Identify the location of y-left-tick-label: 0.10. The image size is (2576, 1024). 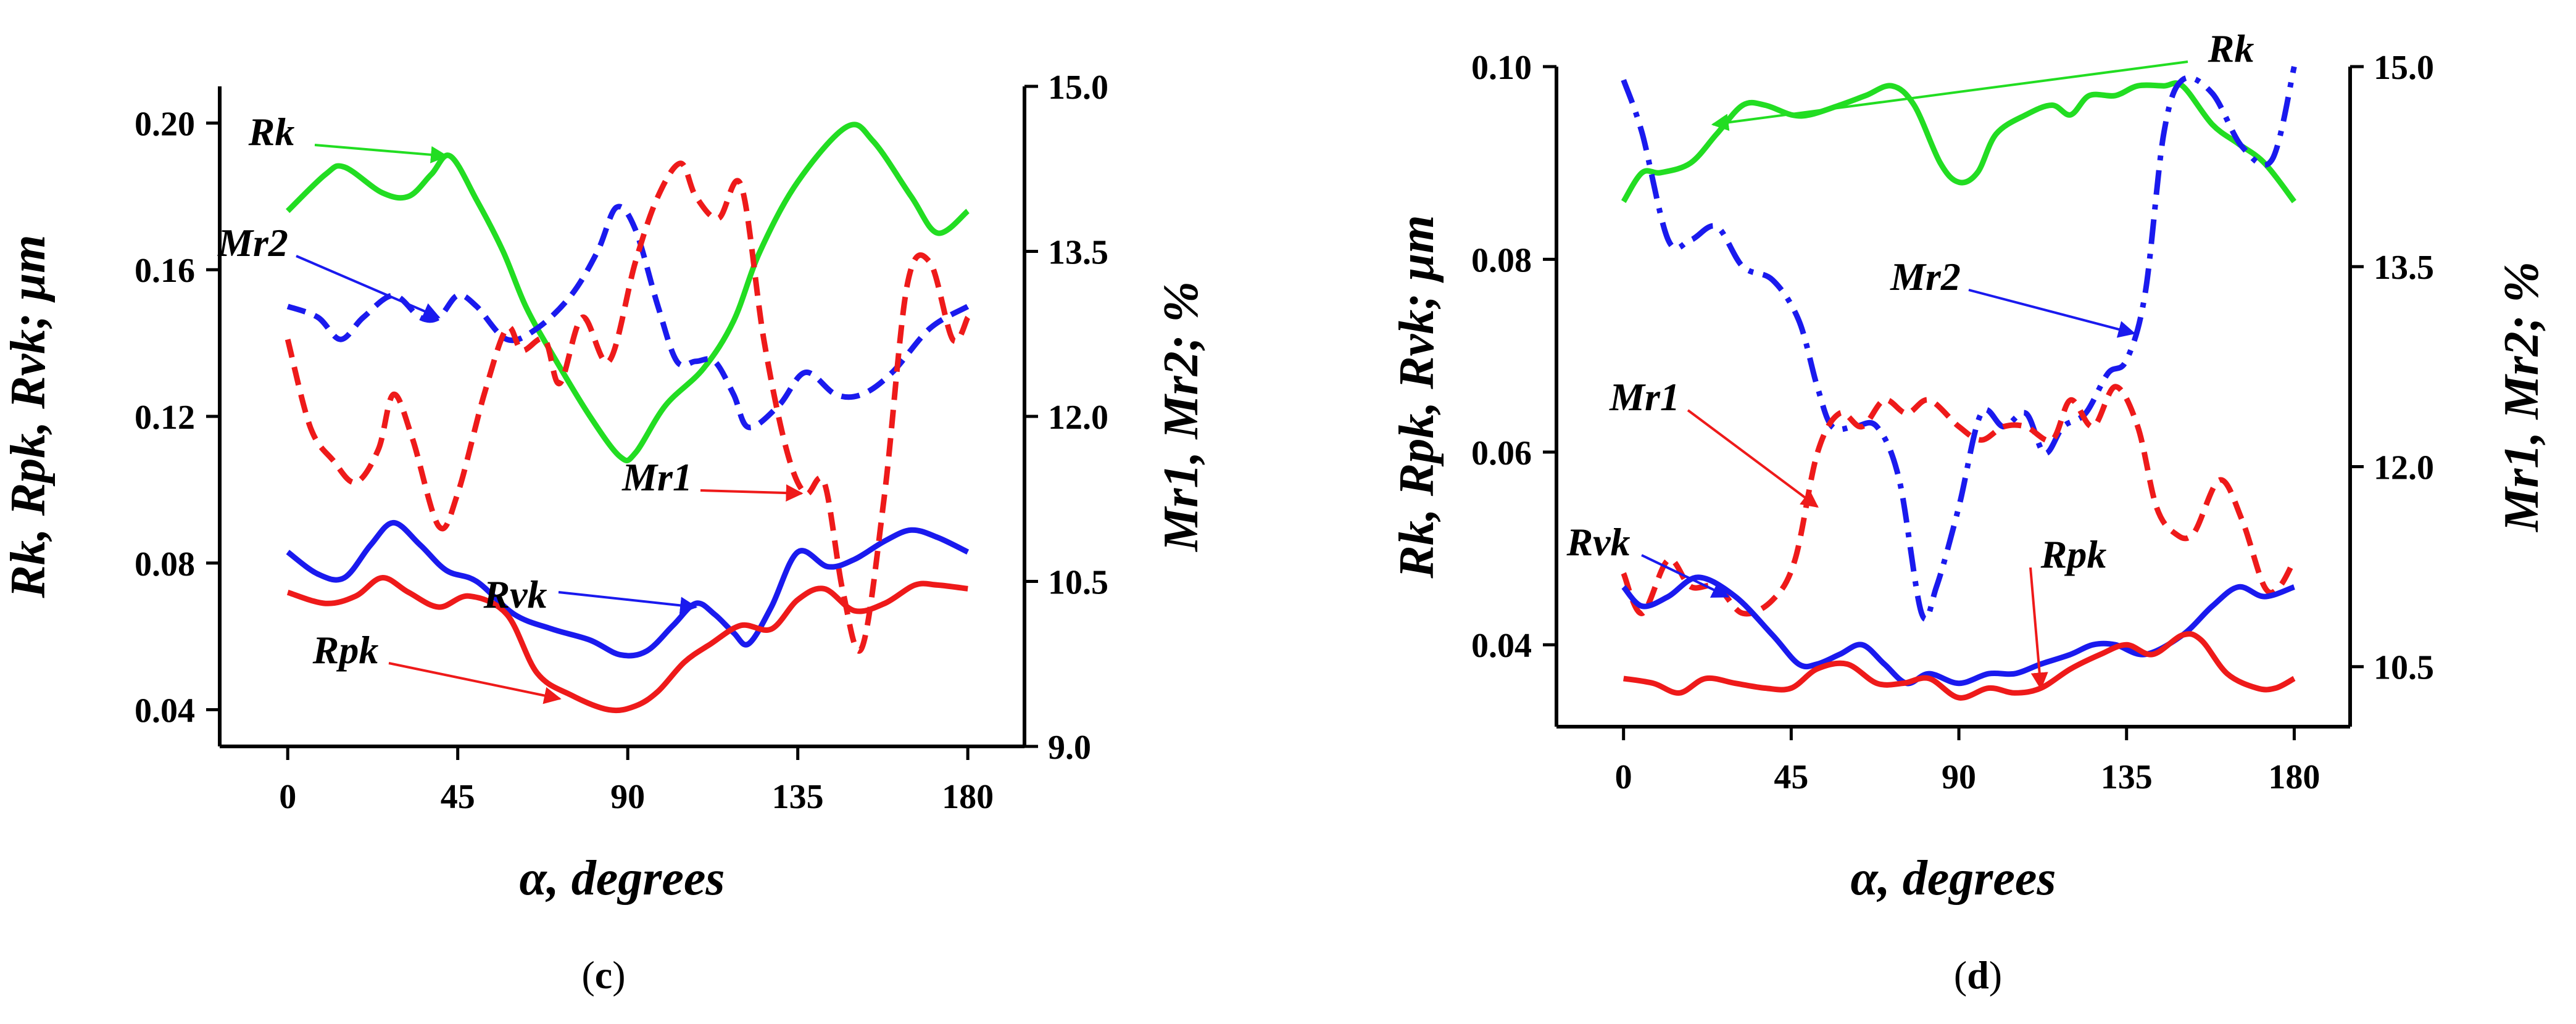
(1502, 68).